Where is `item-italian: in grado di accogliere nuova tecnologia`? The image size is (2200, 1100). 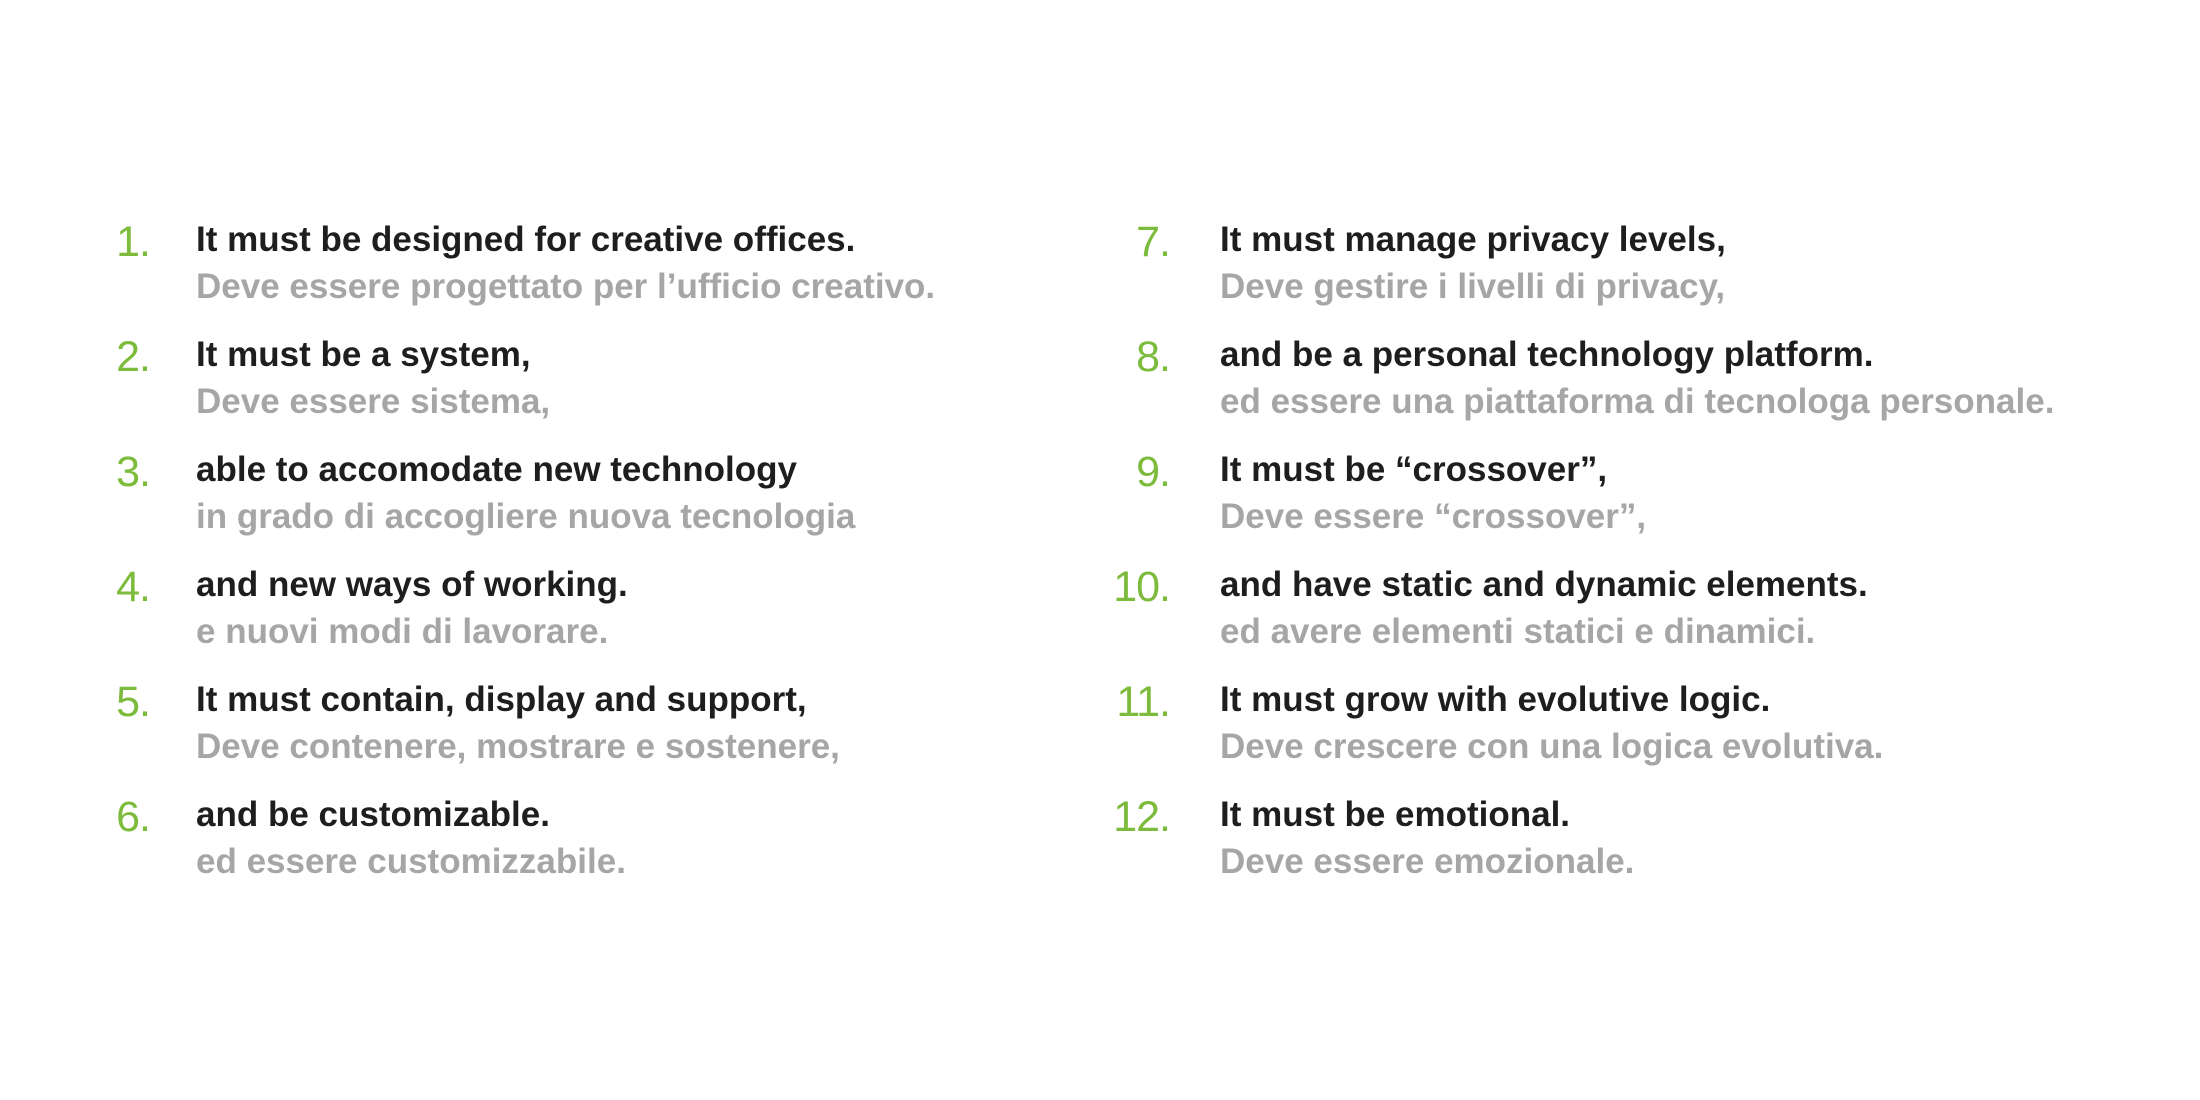
item-italian: in grado di accogliere nuova tecnologia is located at coordinates (526, 516).